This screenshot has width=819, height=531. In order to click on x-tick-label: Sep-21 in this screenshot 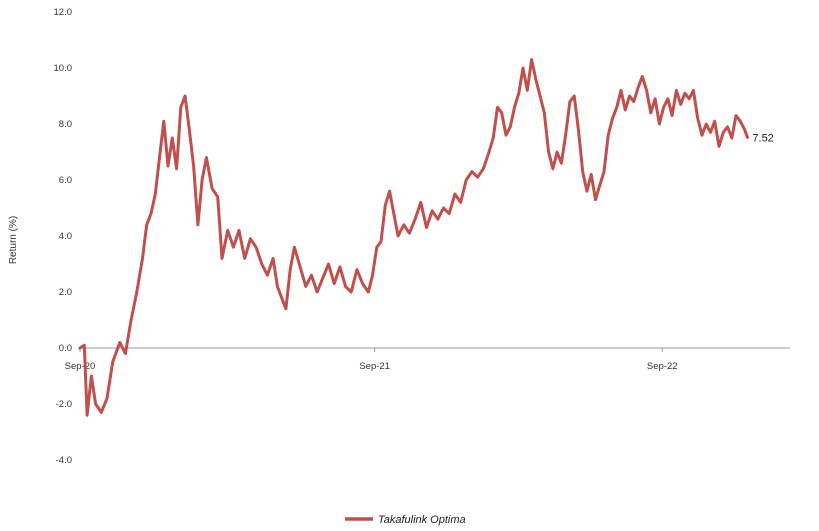, I will do `click(374, 366)`.